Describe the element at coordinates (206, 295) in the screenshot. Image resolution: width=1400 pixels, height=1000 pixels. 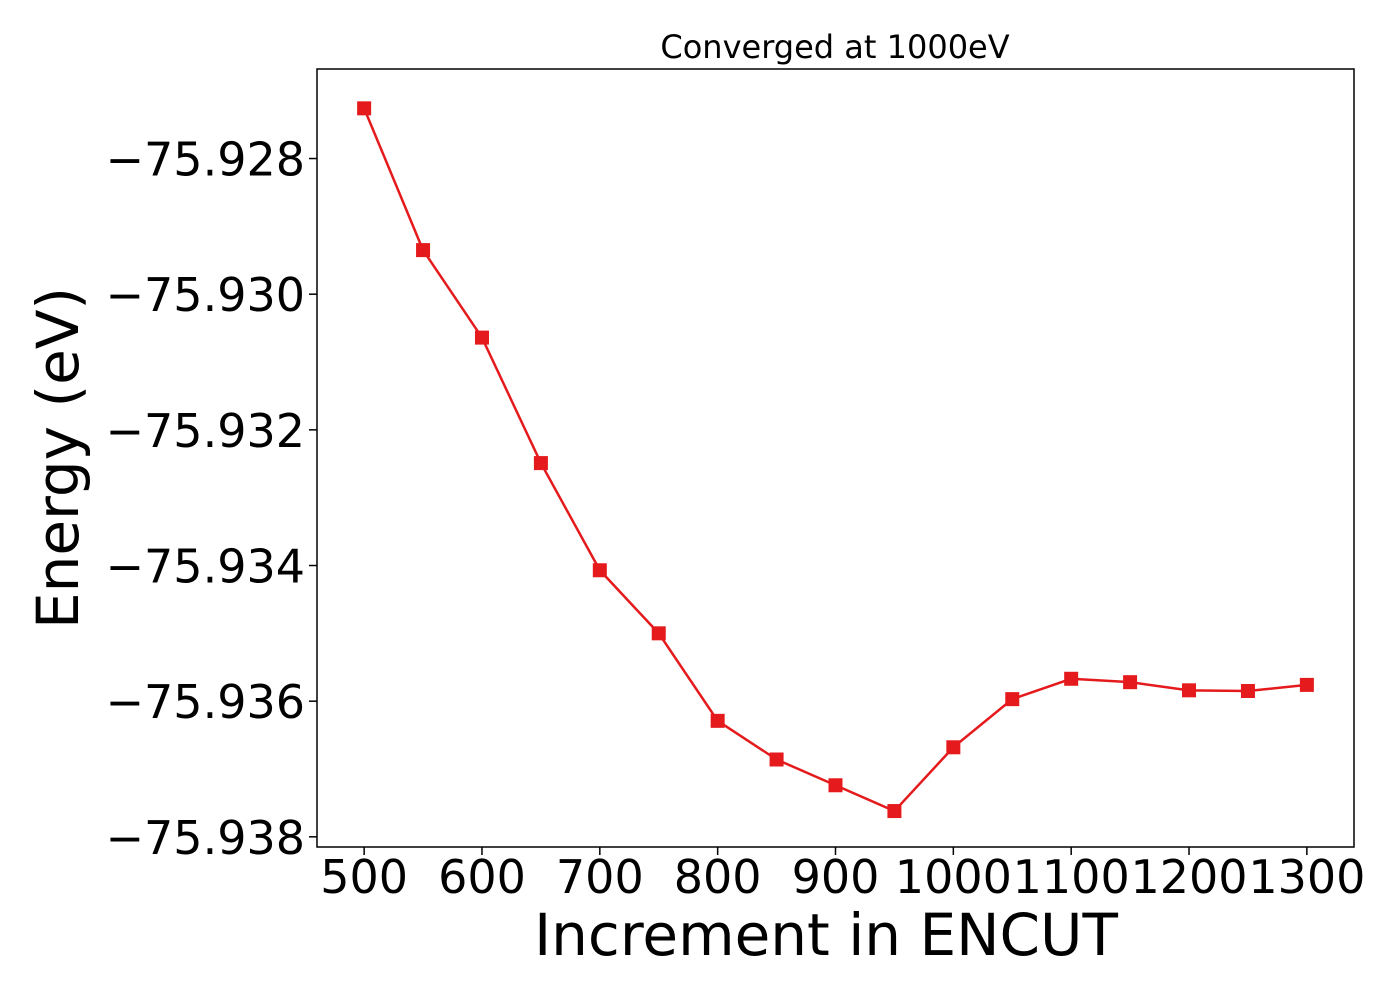
I see `y-tick-label: −75.930` at that location.